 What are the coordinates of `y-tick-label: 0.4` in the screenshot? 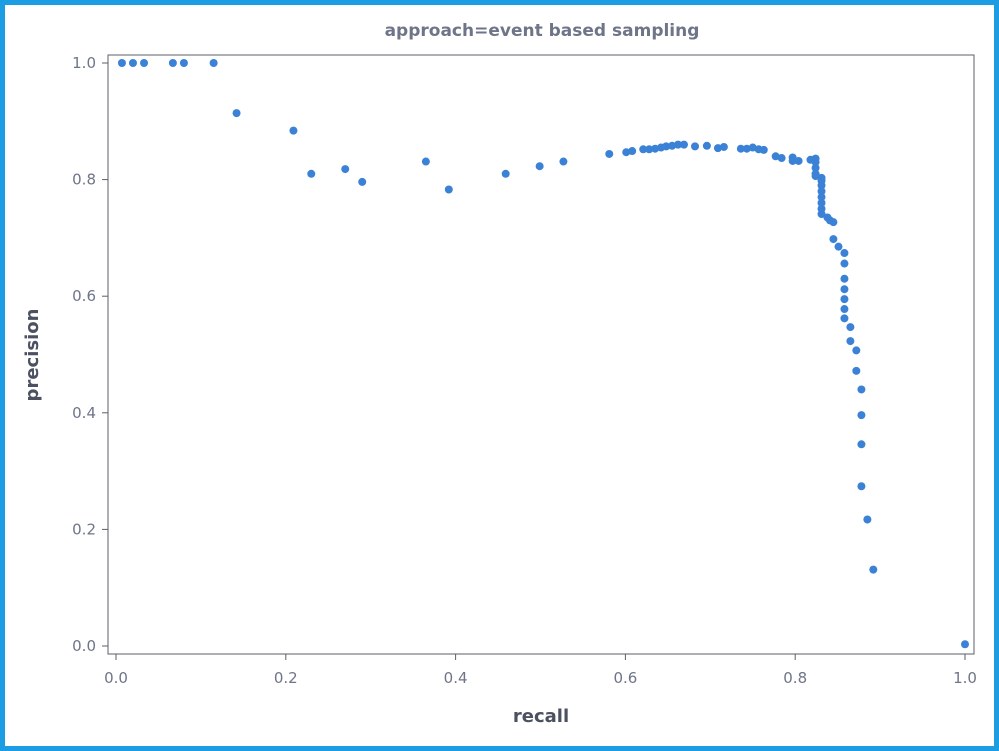 It's located at (84, 413).